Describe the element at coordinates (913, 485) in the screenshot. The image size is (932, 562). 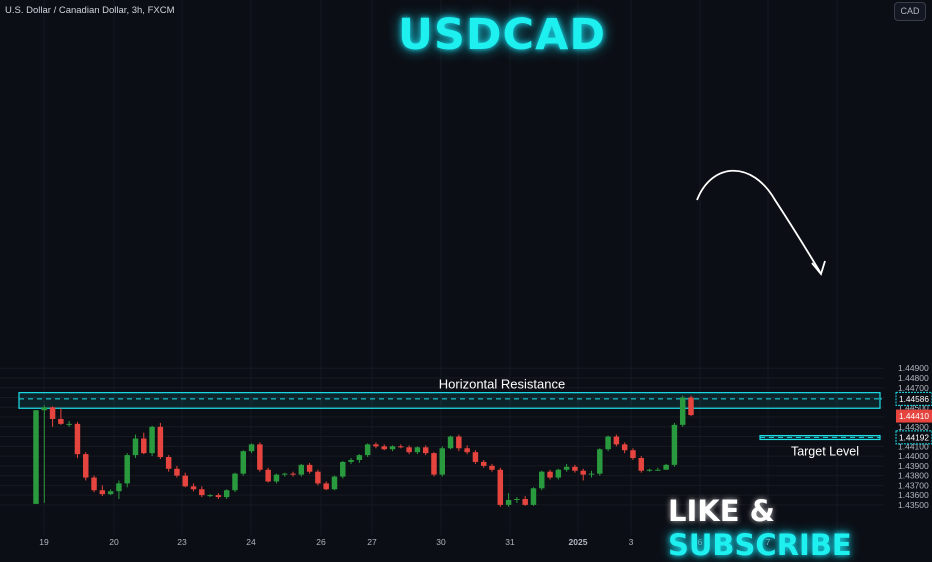
I see `y-tick-label: 1.43700` at that location.